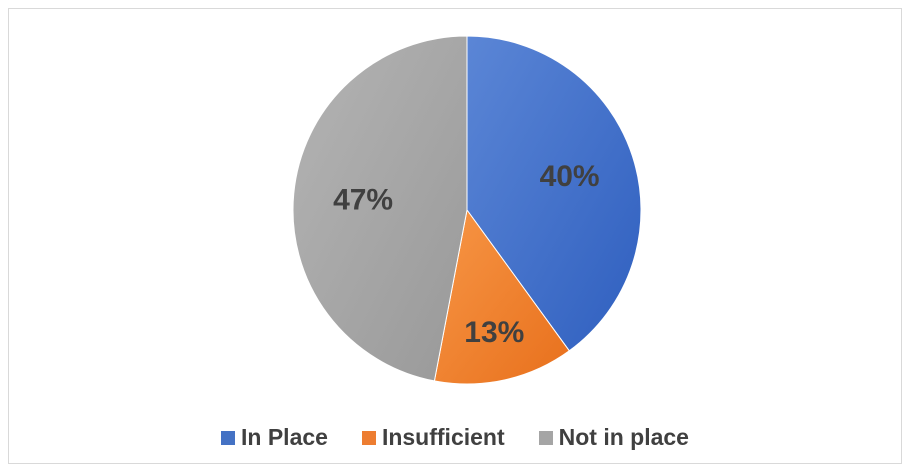  I want to click on data-label-in-place: 40%, so click(570, 176).